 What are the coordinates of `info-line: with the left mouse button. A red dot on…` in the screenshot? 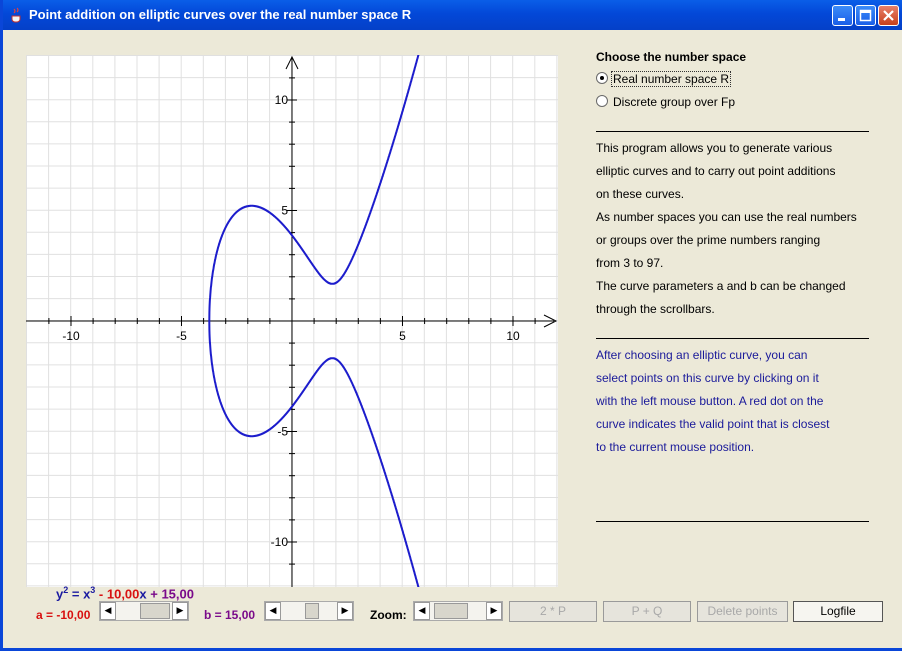 It's located at (710, 401).